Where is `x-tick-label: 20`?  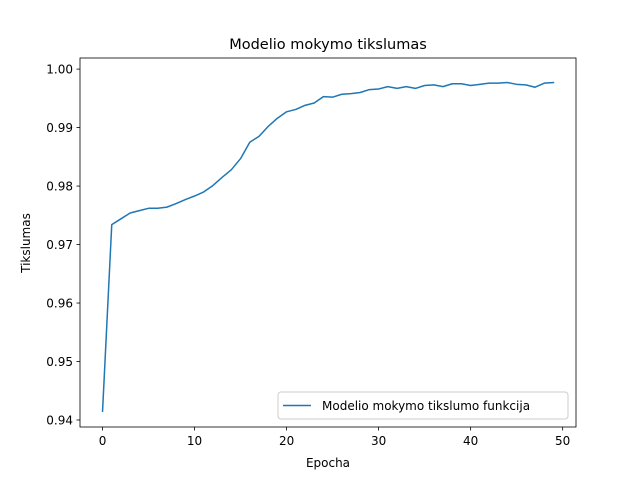
x-tick-label: 20 is located at coordinates (286, 441).